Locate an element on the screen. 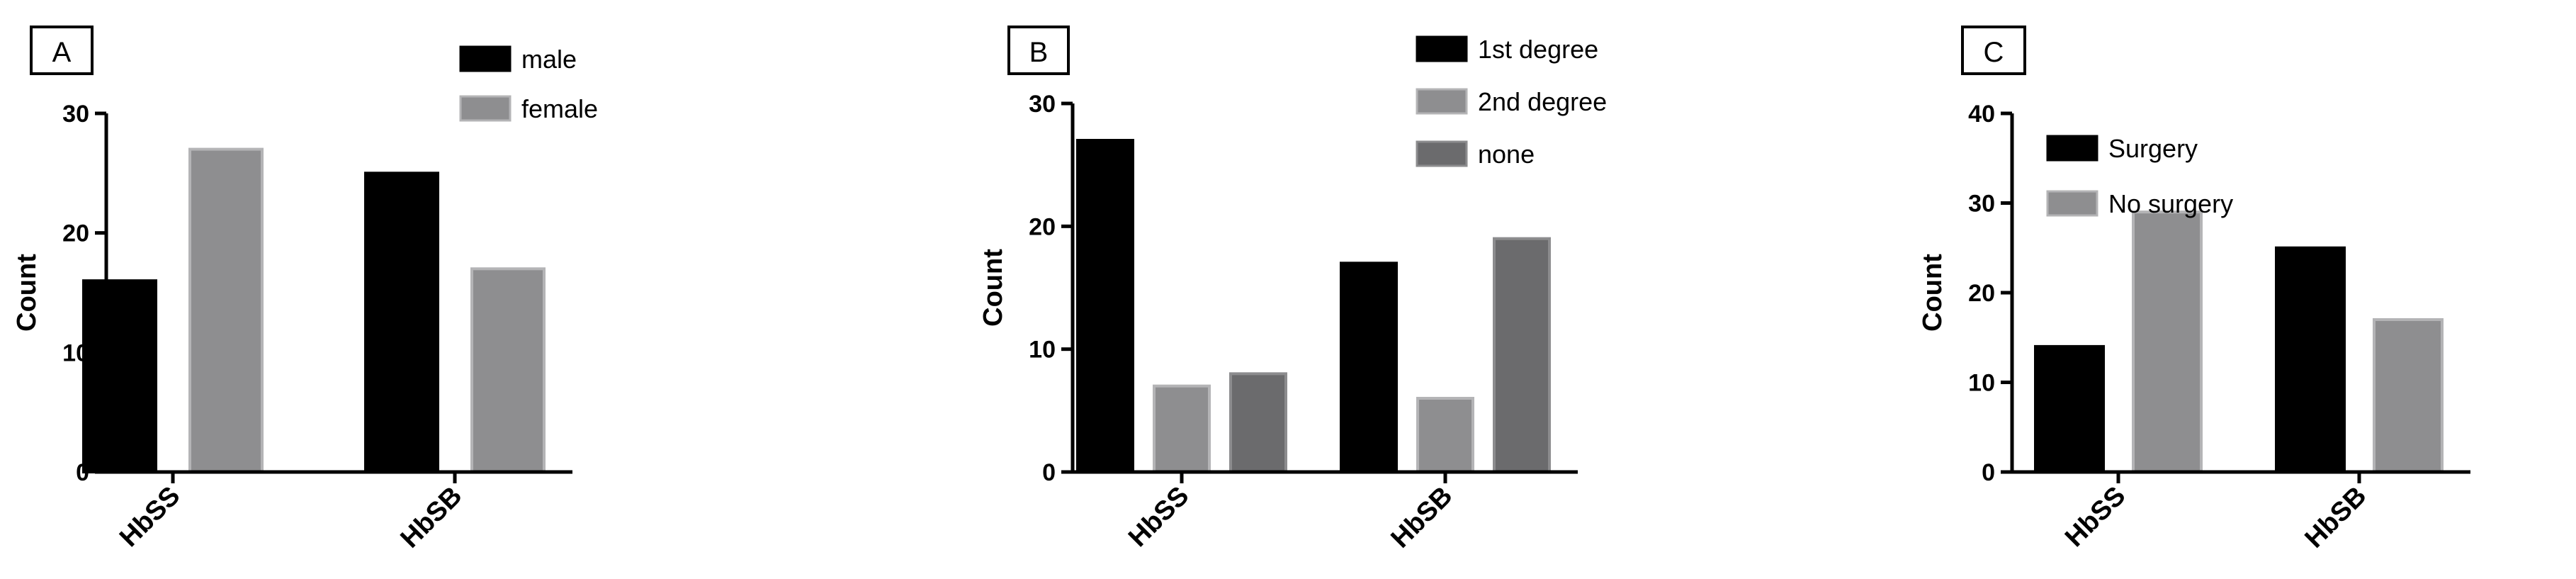 The width and height of the screenshot is (2576, 579). bar-surgery-hbsb is located at coordinates (2310, 359).